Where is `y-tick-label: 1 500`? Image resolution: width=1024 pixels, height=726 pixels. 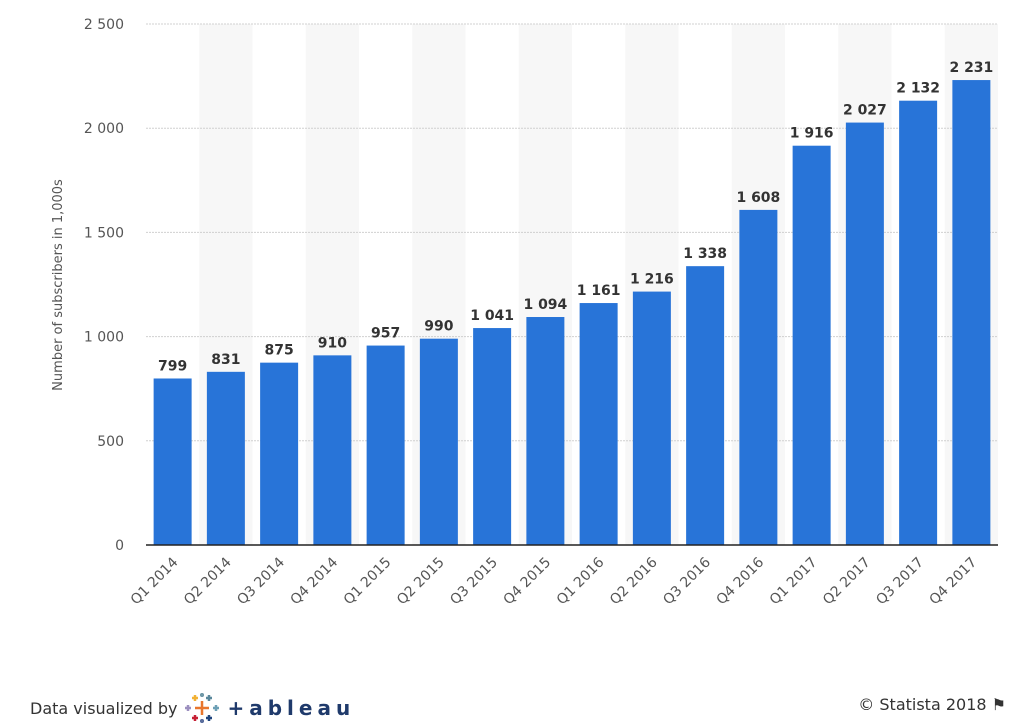 y-tick-label: 1 500 is located at coordinates (104, 233).